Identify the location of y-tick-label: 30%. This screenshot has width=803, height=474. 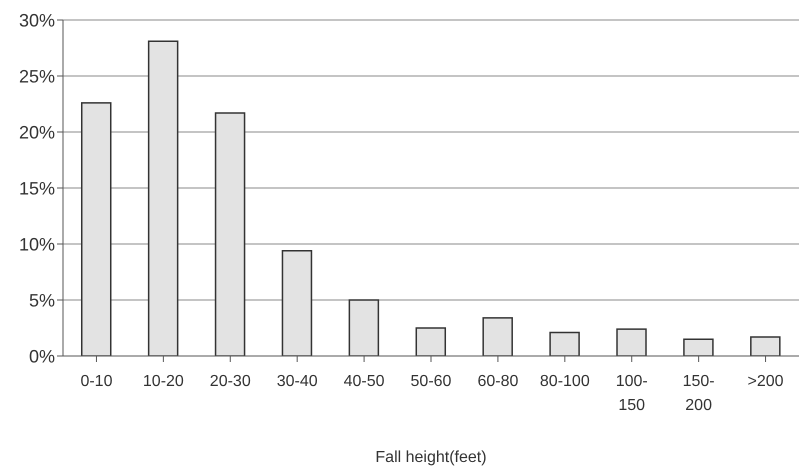
(36, 20).